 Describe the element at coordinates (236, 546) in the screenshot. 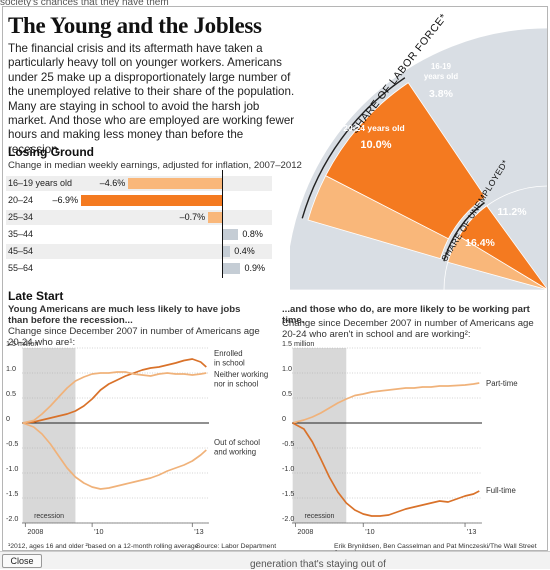

I see `source-note: Source: Labor Department` at that location.